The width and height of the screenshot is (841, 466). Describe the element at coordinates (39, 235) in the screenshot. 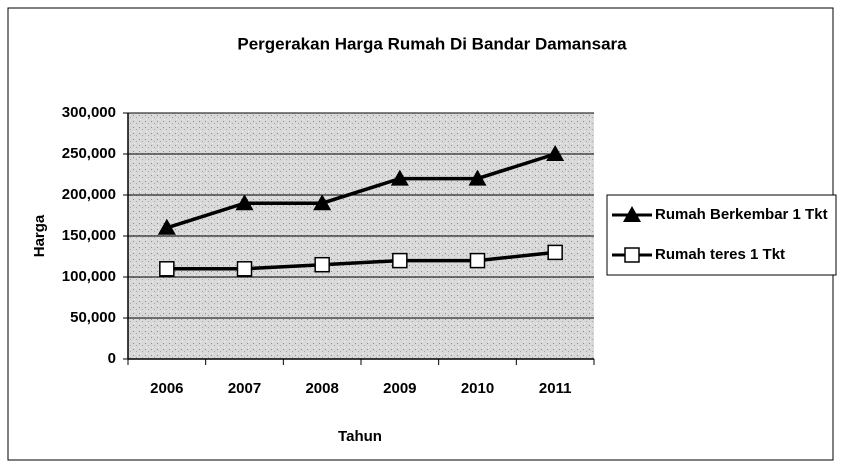

I see `y-axis-label: Harga` at that location.